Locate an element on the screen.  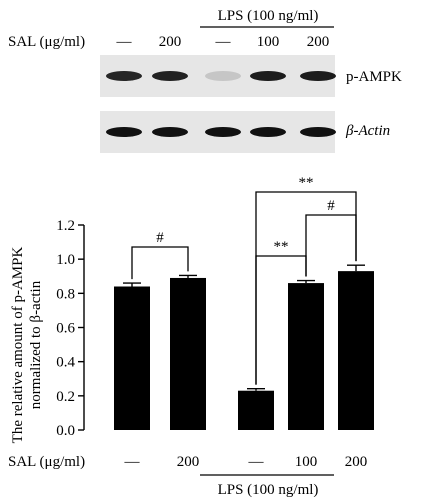
blot-strip-actin is located at coordinates (218, 132).